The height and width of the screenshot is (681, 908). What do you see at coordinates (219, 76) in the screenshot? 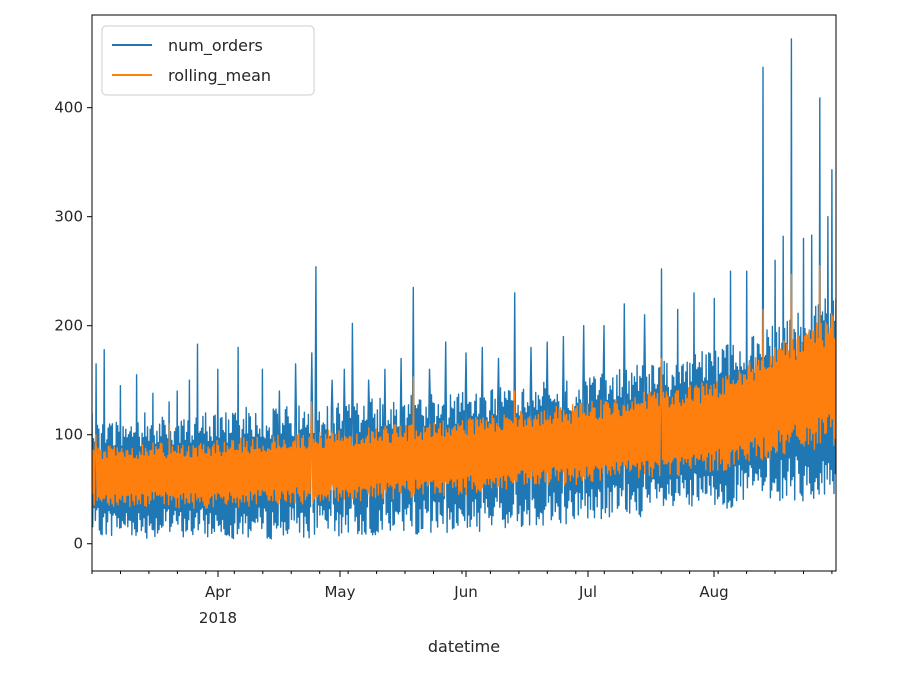
I see `legend-label-rolling-mean: rolling_mean` at bounding box center [219, 76].